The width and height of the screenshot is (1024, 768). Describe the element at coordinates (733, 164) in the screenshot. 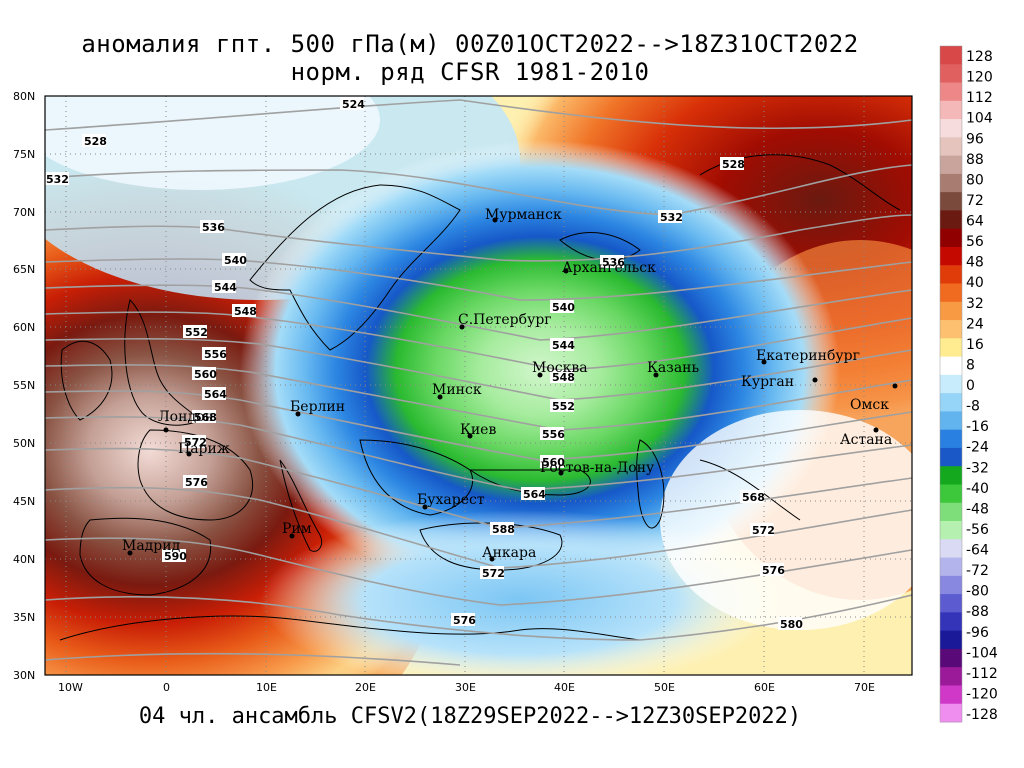

I see `svg-text: 528` at that location.